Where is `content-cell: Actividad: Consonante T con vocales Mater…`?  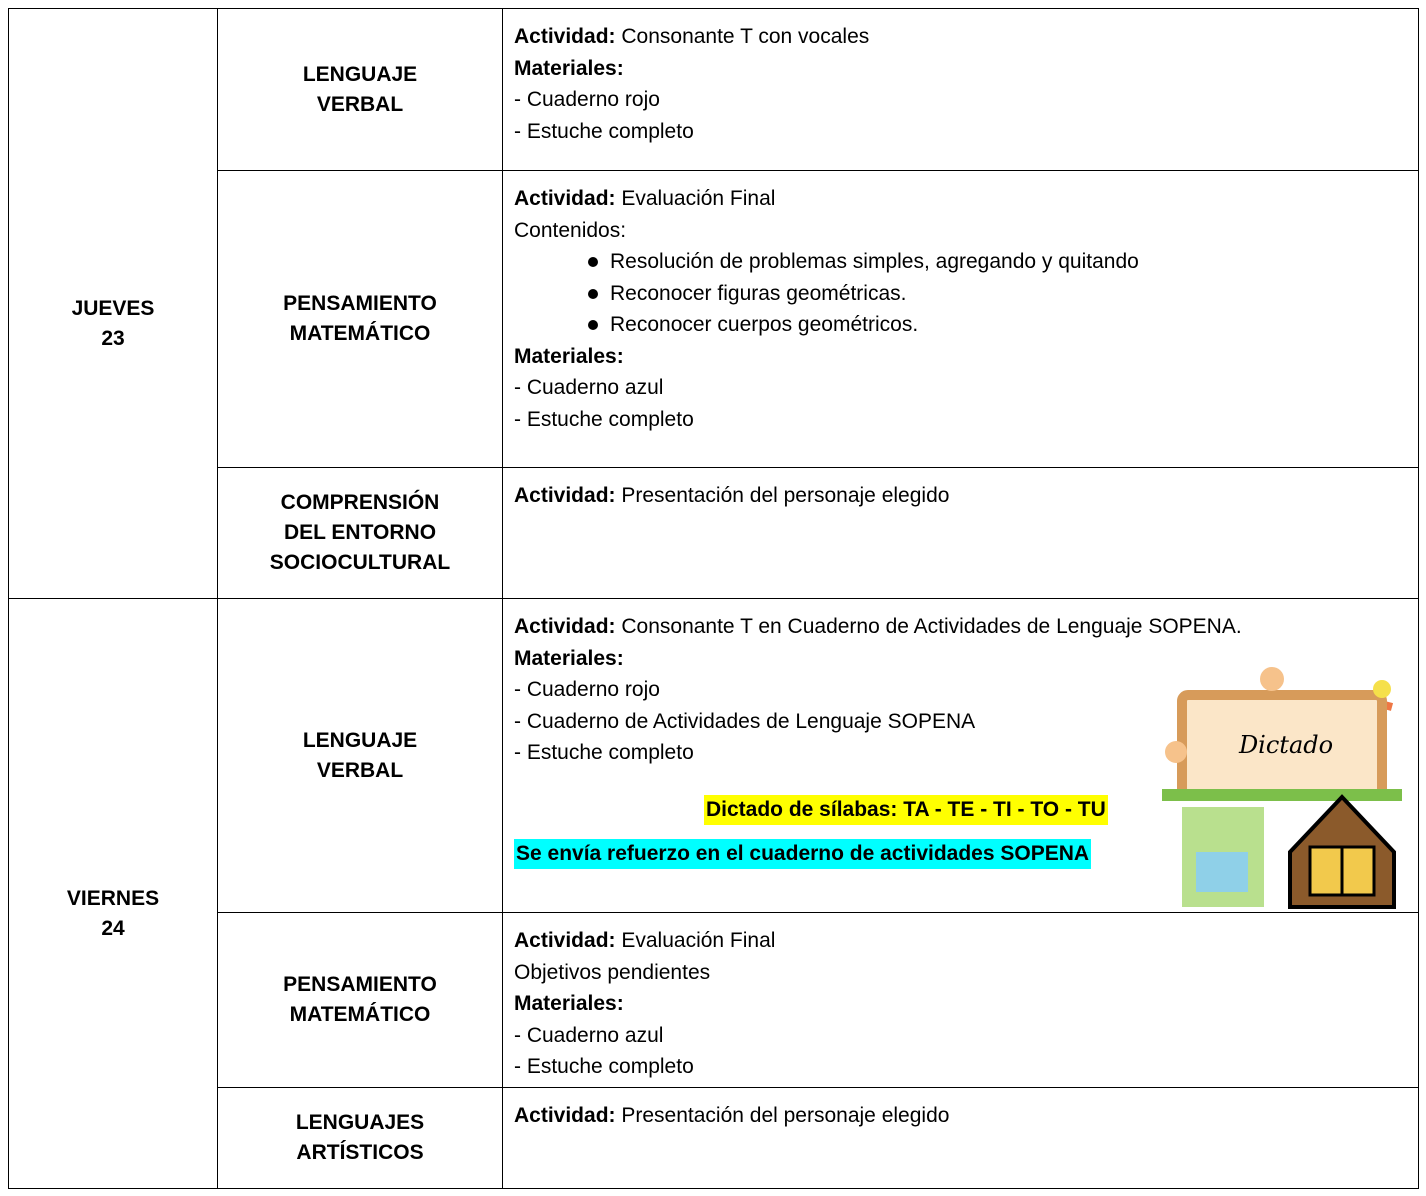
content-cell: Actividad: Consonante T con vocales Mater… is located at coordinates (960, 89).